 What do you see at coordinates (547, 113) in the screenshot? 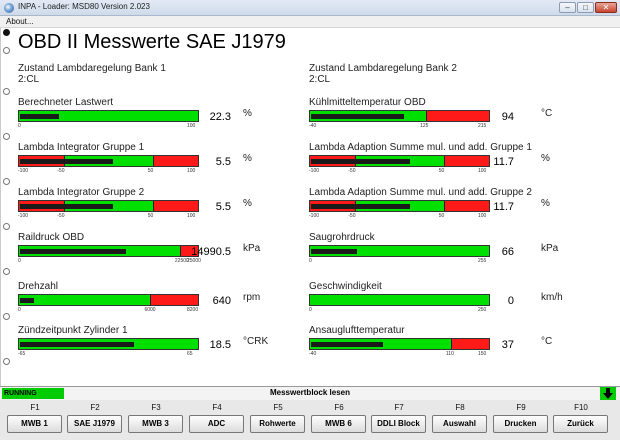
I see `gauge-unit: °C` at bounding box center [547, 113].